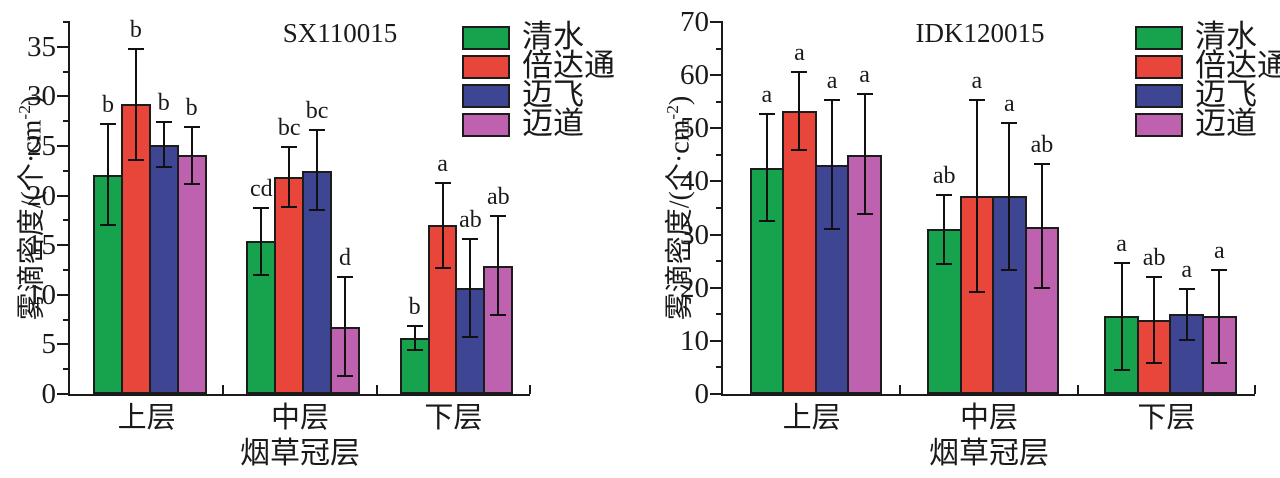 The width and height of the screenshot is (1280, 478). Describe the element at coordinates (41, 245) in the screenshot. I see `y-tick-label: 15` at that location.